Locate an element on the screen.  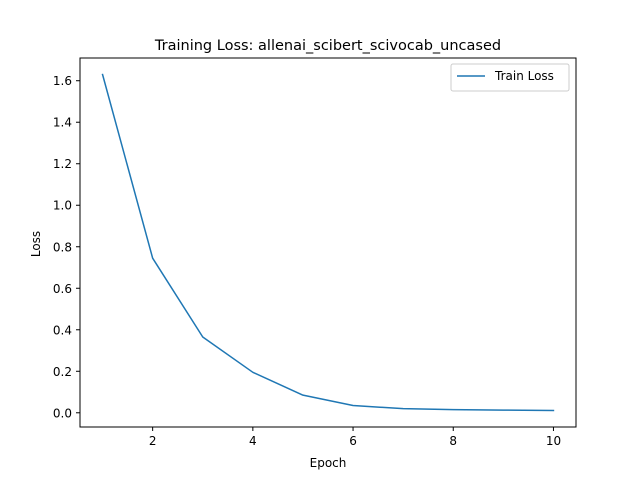
x-tick-label: 6 is located at coordinates (353, 441).